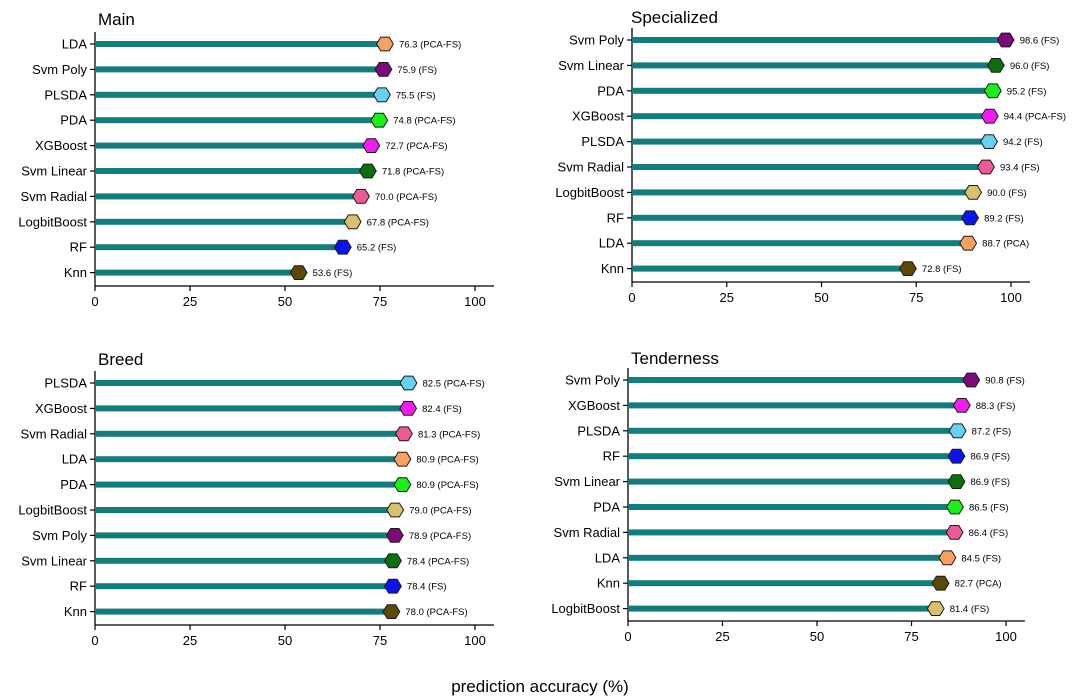 The image size is (1077, 698). What do you see at coordinates (116, 19) in the screenshot?
I see `panel-title: Main` at bounding box center [116, 19].